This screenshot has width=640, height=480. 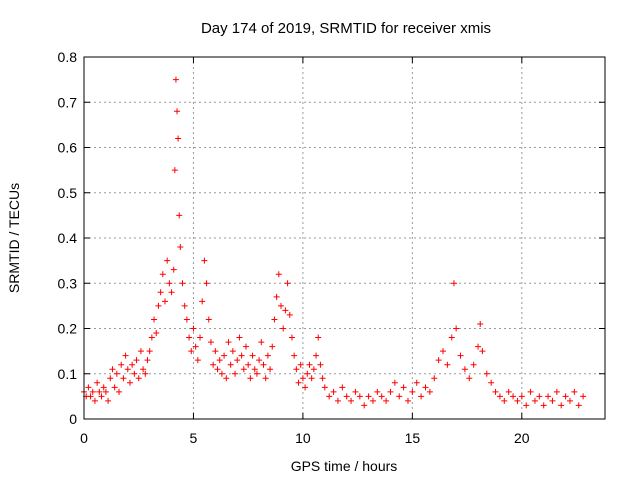 I want to click on y-tick-label: 0.6, so click(x=68, y=148).